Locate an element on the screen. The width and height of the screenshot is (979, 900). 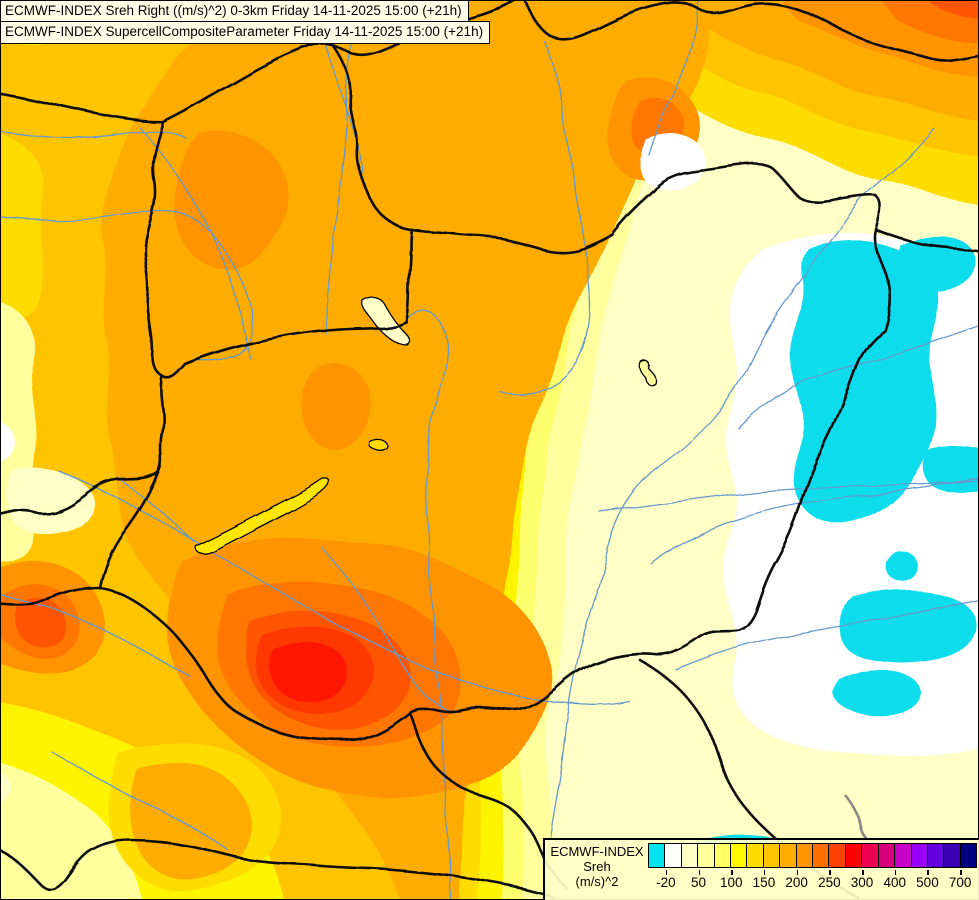
legend-product-label: ECMWF-INDEX is located at coordinates (597, 851).